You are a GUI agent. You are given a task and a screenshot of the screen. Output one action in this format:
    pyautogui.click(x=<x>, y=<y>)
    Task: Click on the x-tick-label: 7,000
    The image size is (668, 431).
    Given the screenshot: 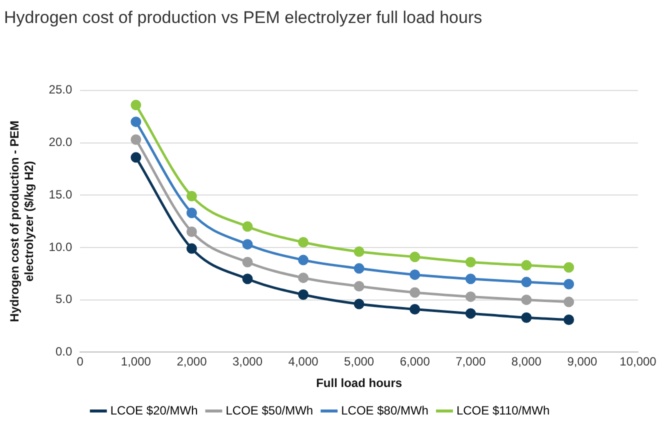 What is the action you would take?
    pyautogui.click(x=471, y=361)
    